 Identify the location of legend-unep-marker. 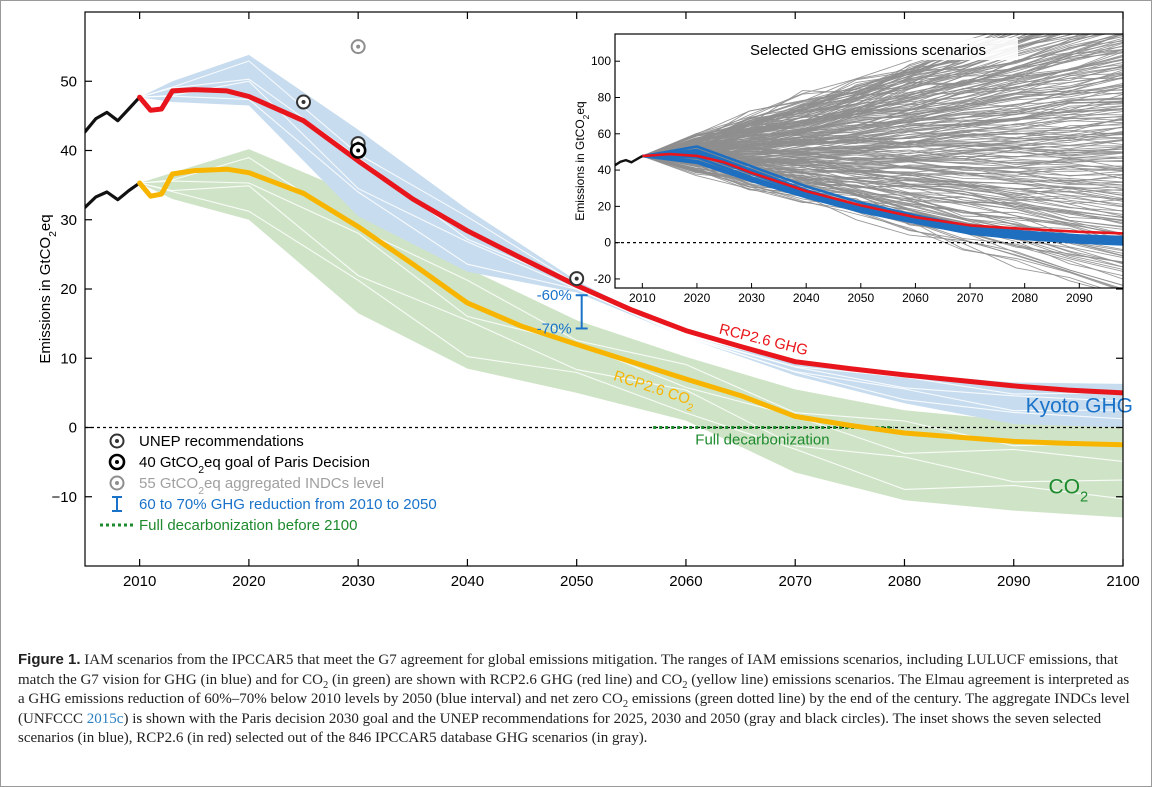
(117, 441).